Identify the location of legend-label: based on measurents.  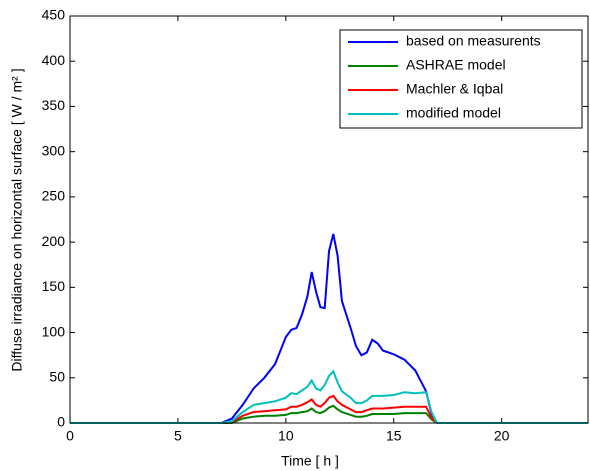
(473, 41).